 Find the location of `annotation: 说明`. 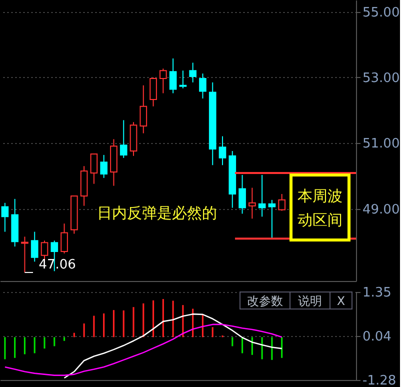

annotation: 说明 is located at coordinates (310, 301).